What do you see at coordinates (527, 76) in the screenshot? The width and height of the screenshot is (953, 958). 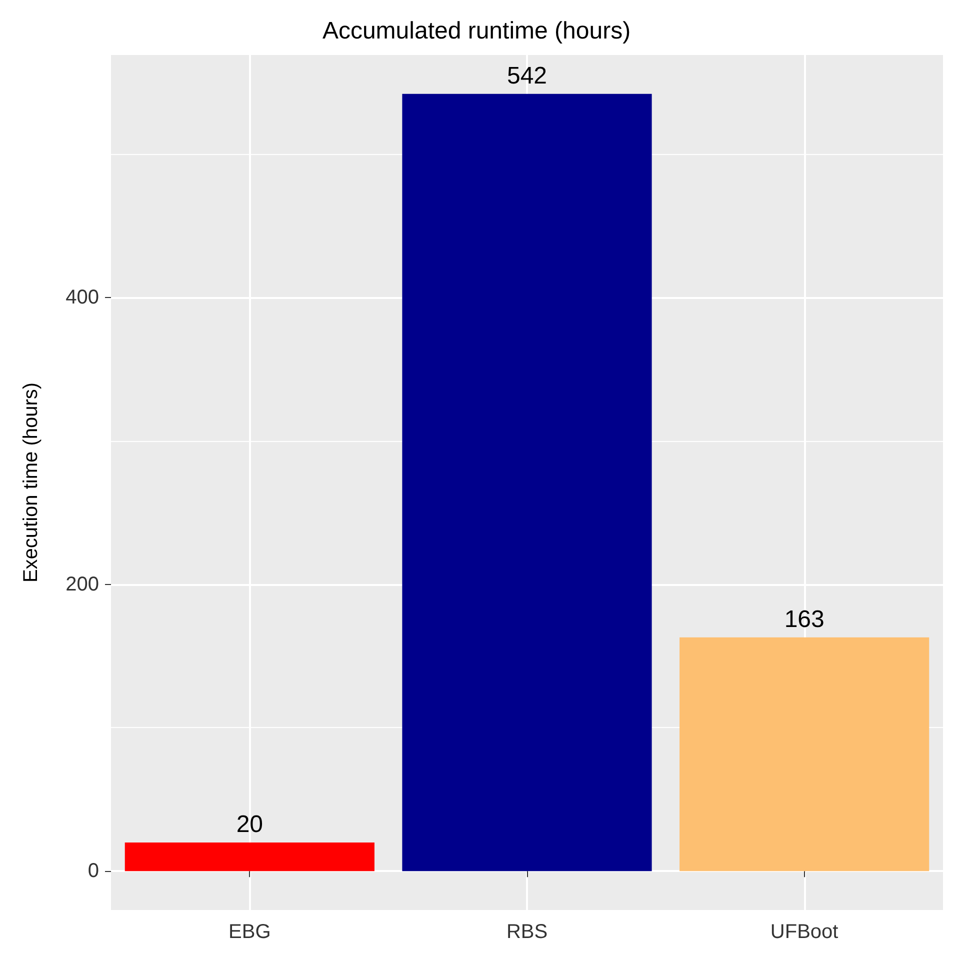 I see `data-label: 542` at bounding box center [527, 76].